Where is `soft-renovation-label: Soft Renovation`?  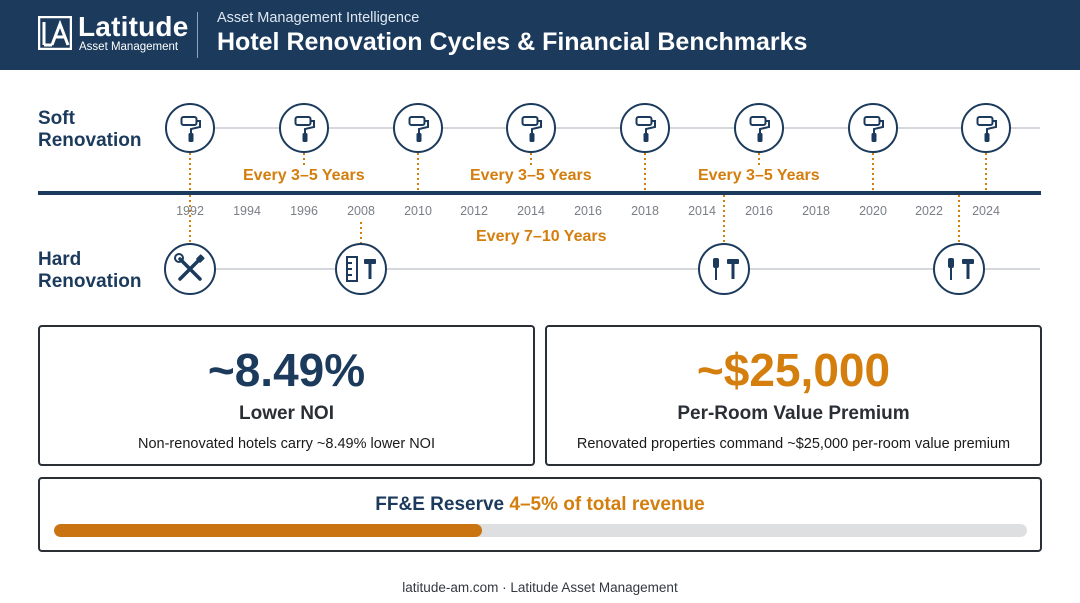 soft-renovation-label: Soft Renovation is located at coordinates (90, 129).